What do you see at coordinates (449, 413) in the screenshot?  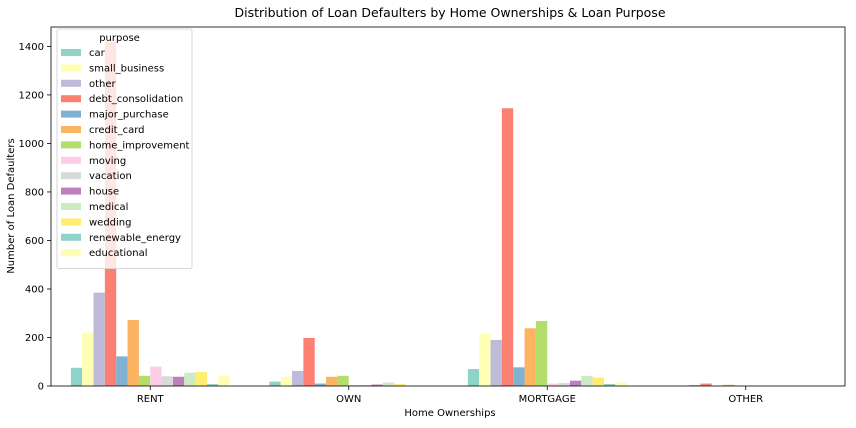 I see `x-axis-label: Home Ownerships` at bounding box center [449, 413].